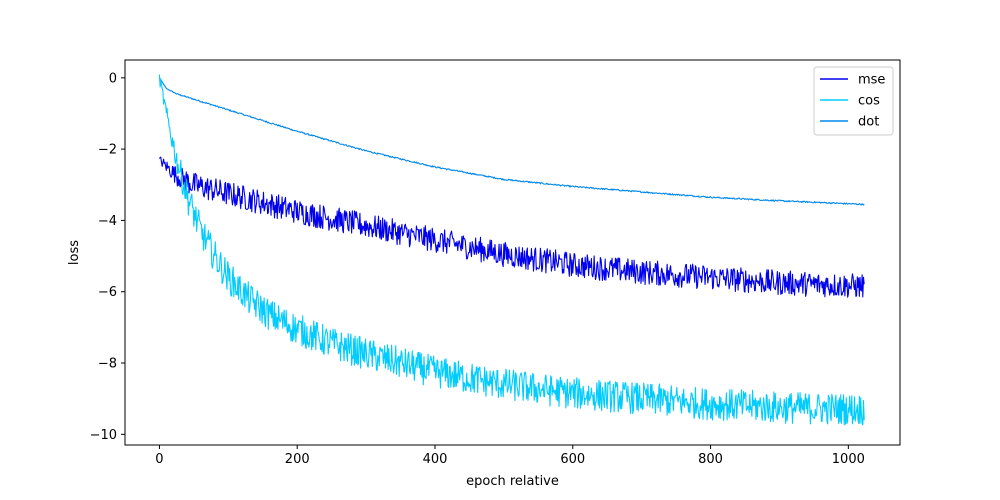  I want to click on y-tick-label: −2, so click(107, 150).